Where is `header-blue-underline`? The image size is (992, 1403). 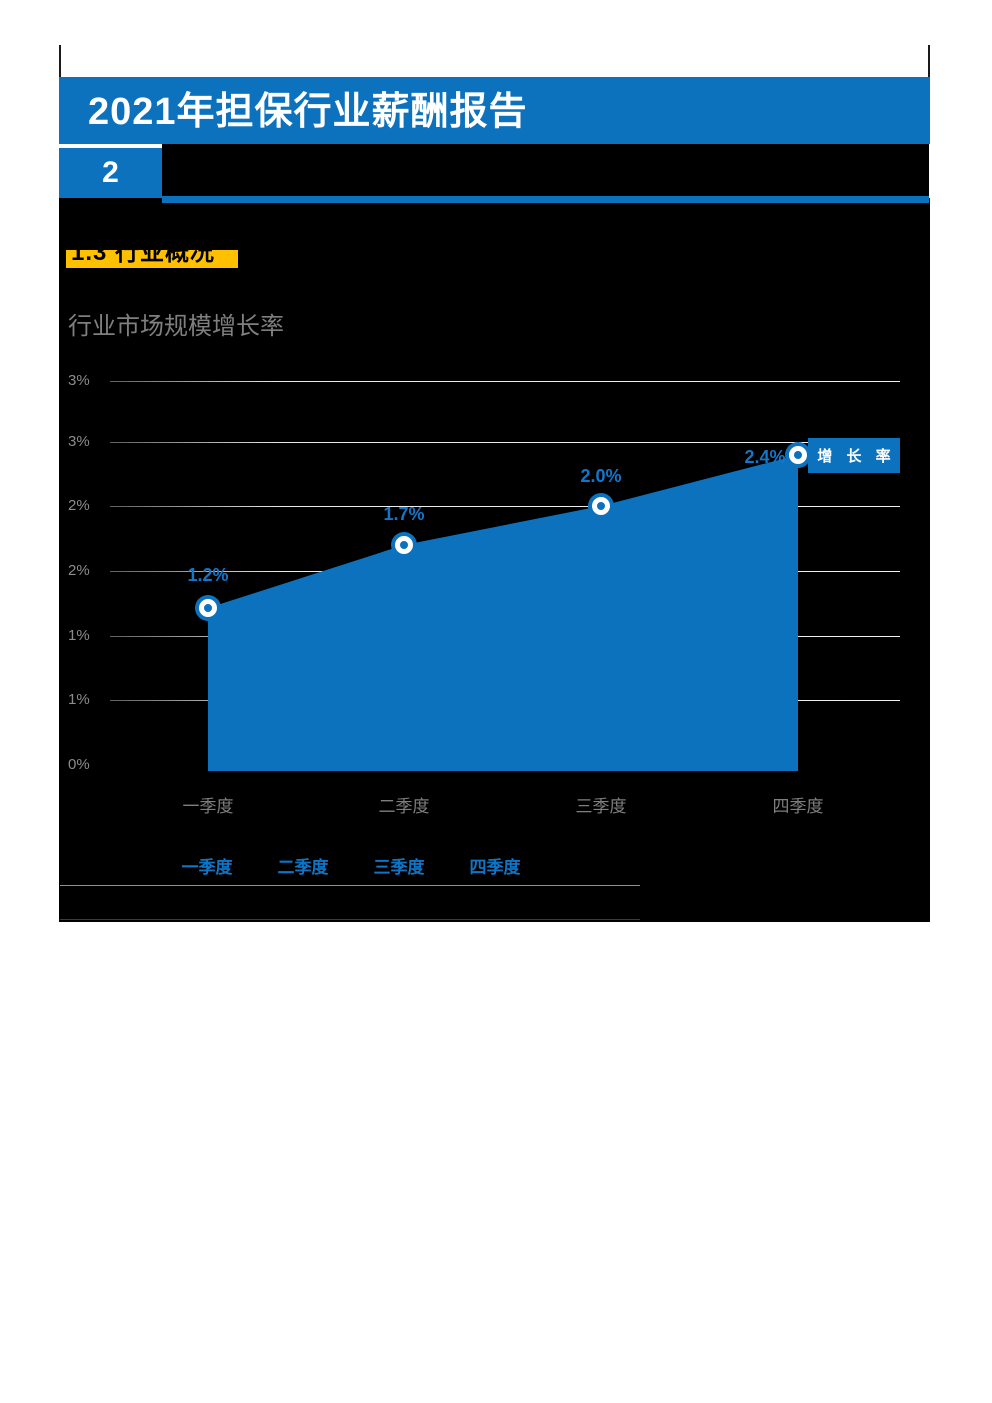 header-blue-underline is located at coordinates (545, 199).